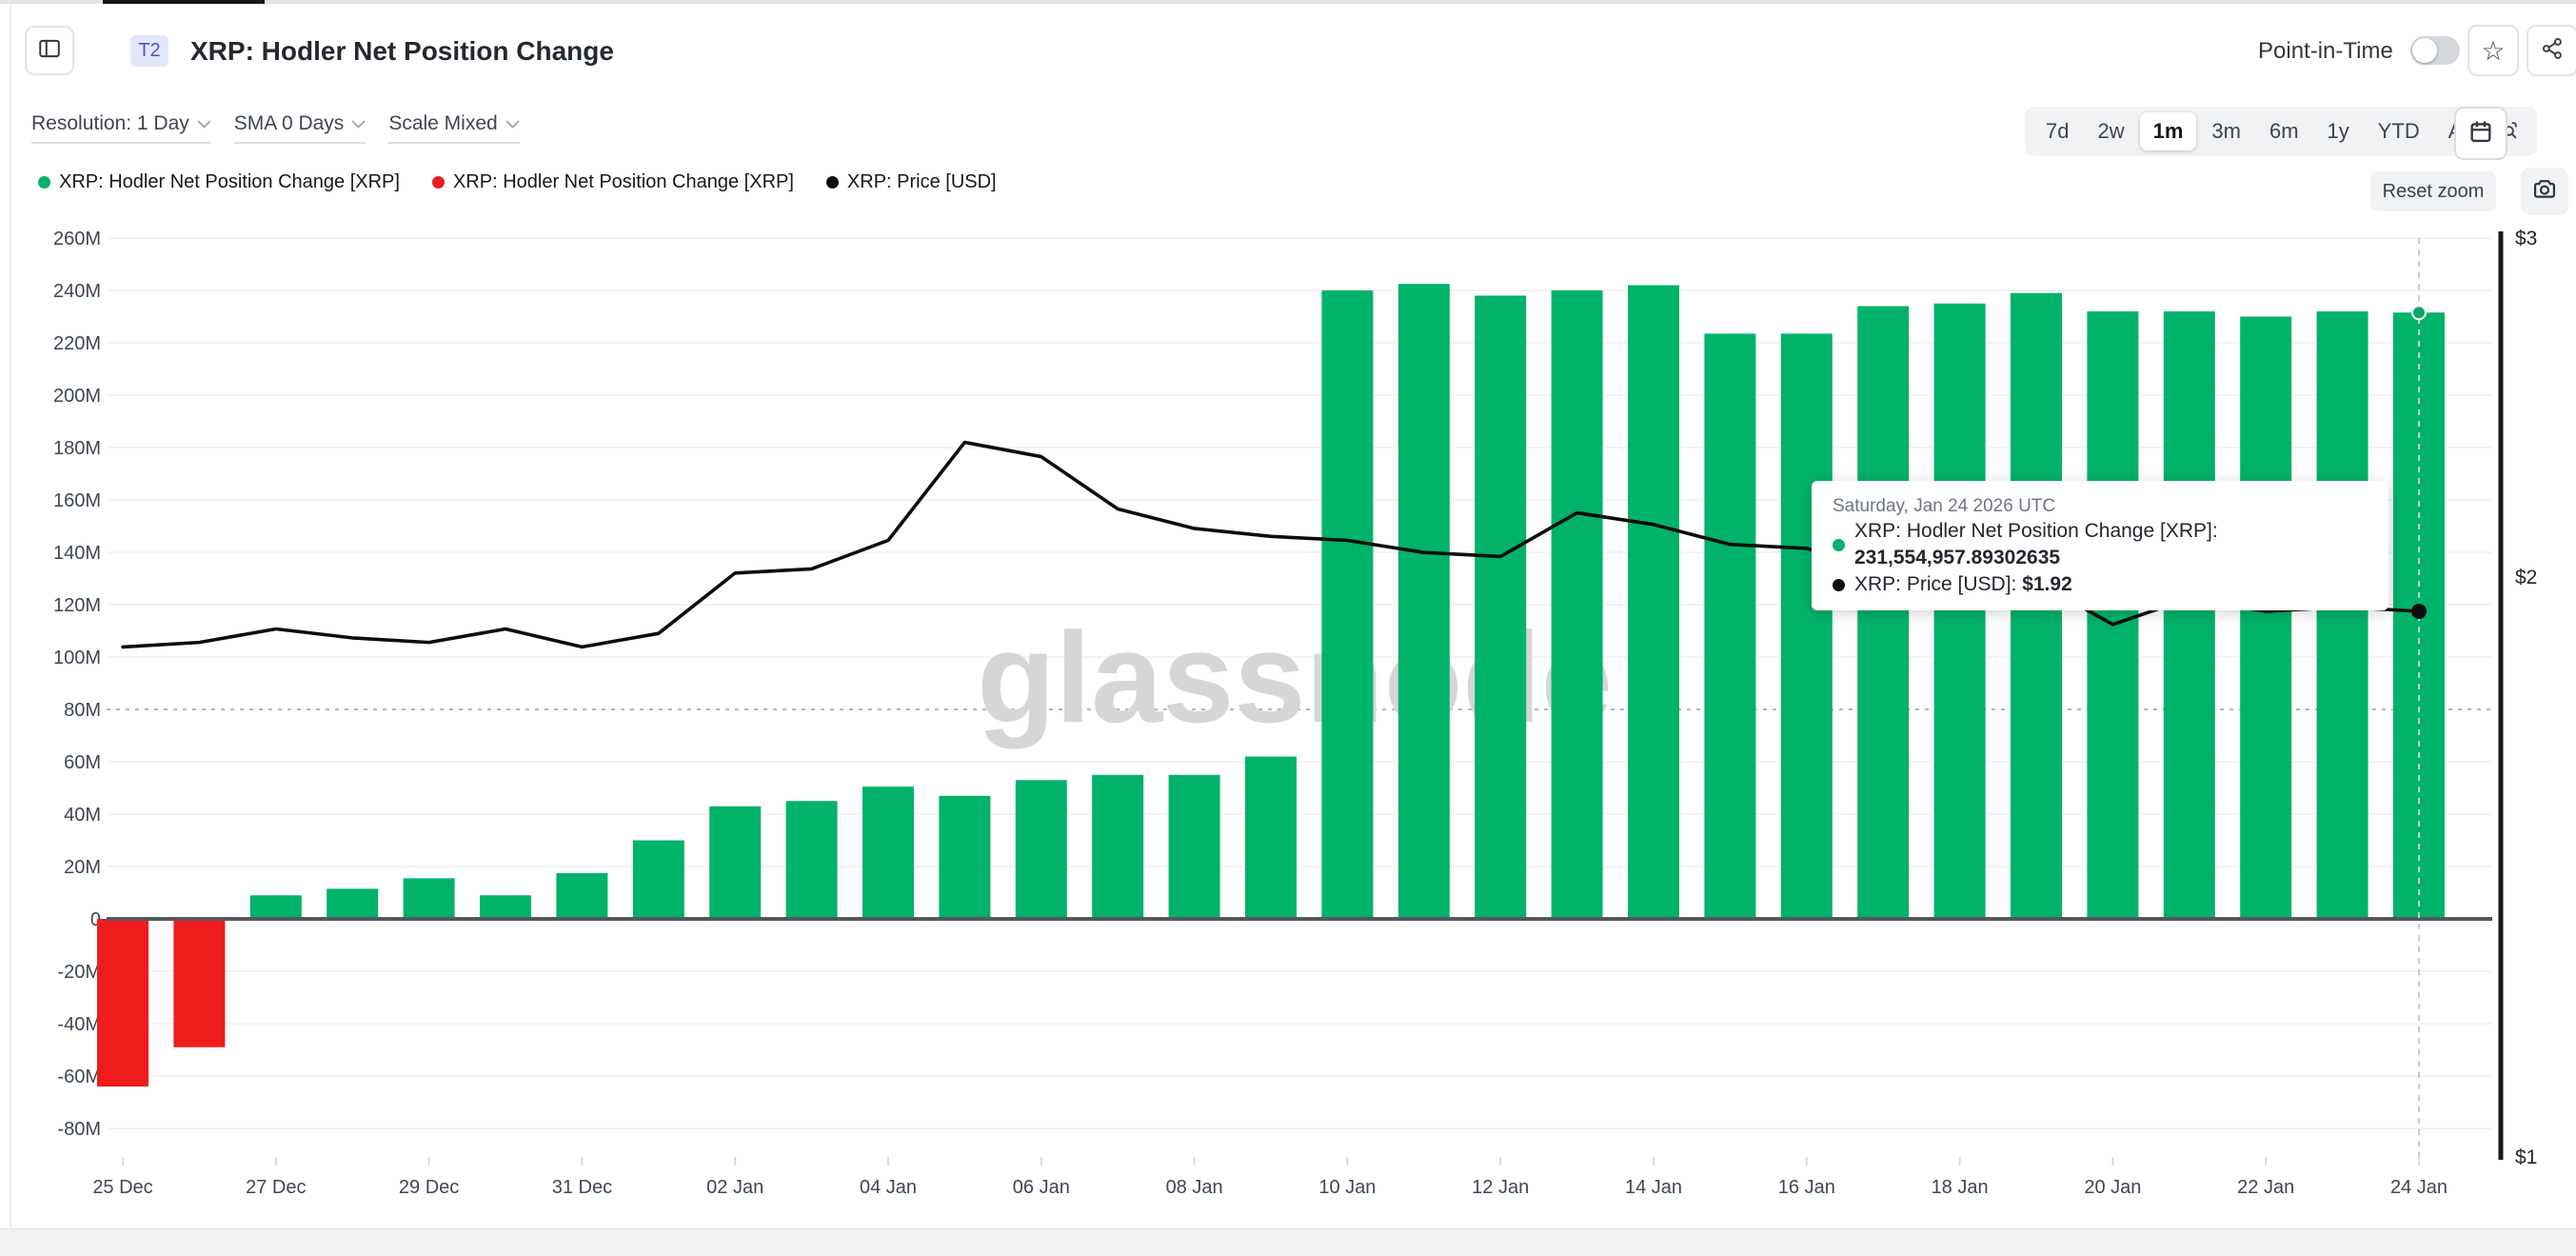  Describe the element at coordinates (79, 1130) in the screenshot. I see `y-axis-label-left: -80M` at that location.